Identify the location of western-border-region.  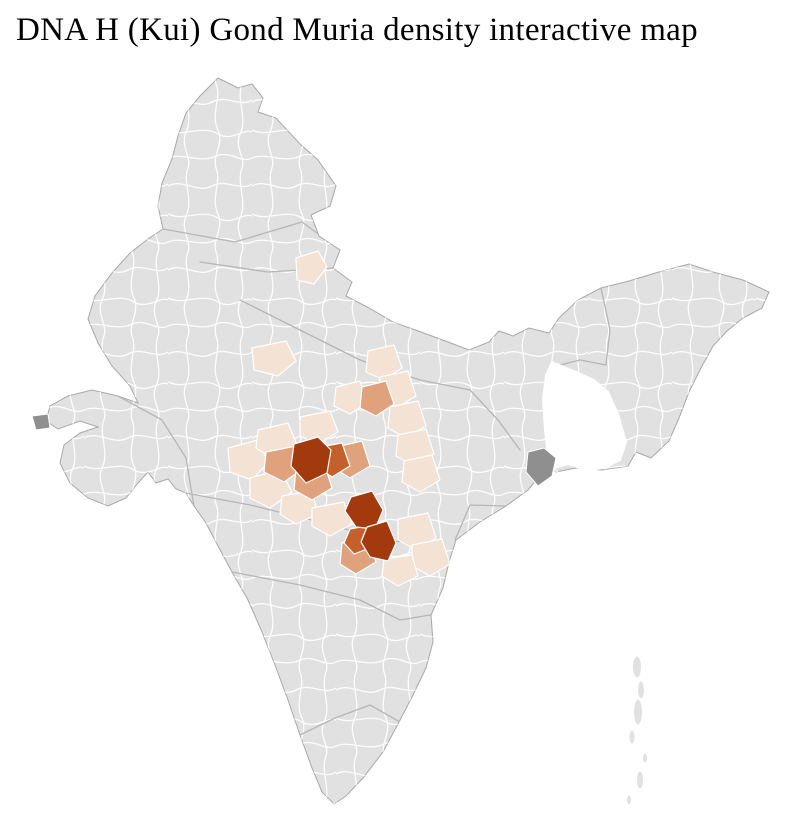
(41, 422).